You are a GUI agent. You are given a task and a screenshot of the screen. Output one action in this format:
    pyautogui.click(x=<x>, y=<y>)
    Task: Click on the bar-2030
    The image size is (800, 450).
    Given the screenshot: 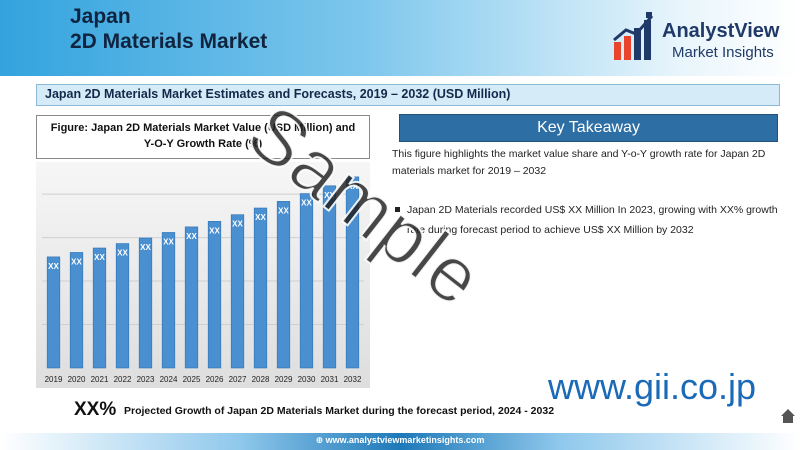 What is the action you would take?
    pyautogui.click(x=306, y=281)
    